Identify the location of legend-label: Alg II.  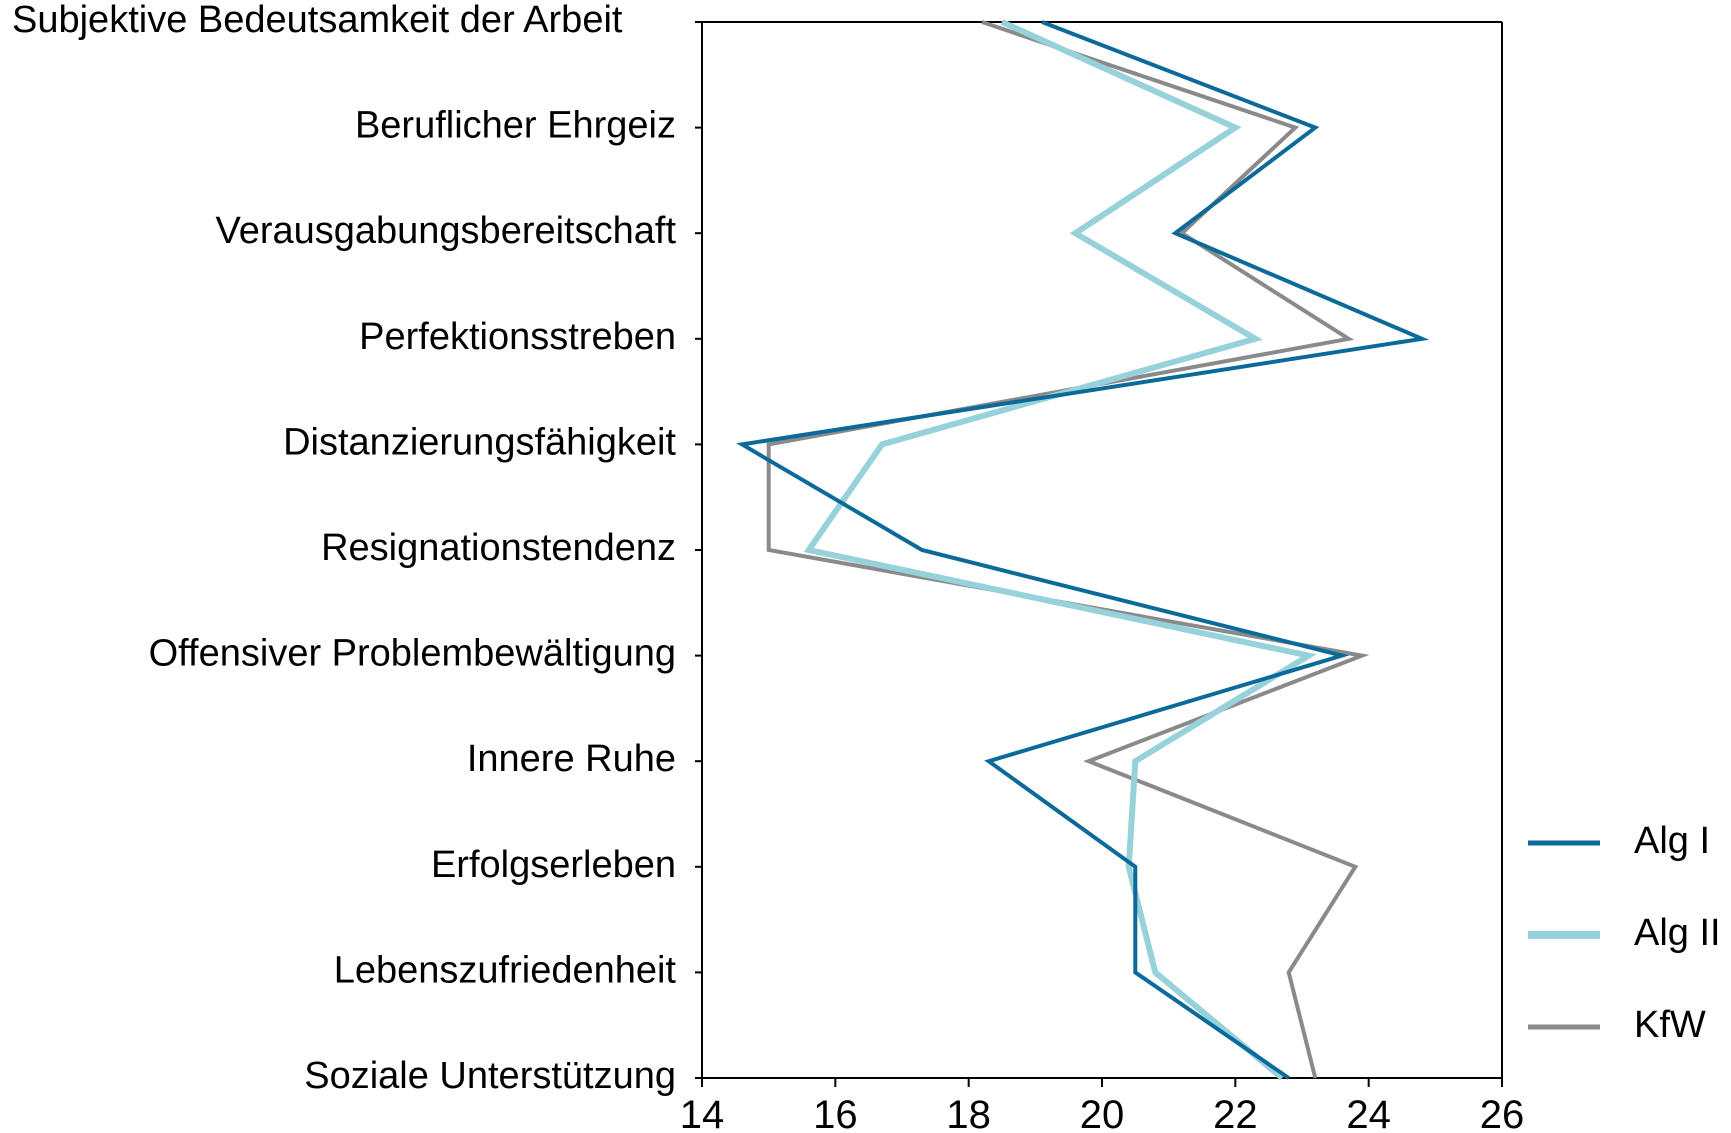
(1677, 933).